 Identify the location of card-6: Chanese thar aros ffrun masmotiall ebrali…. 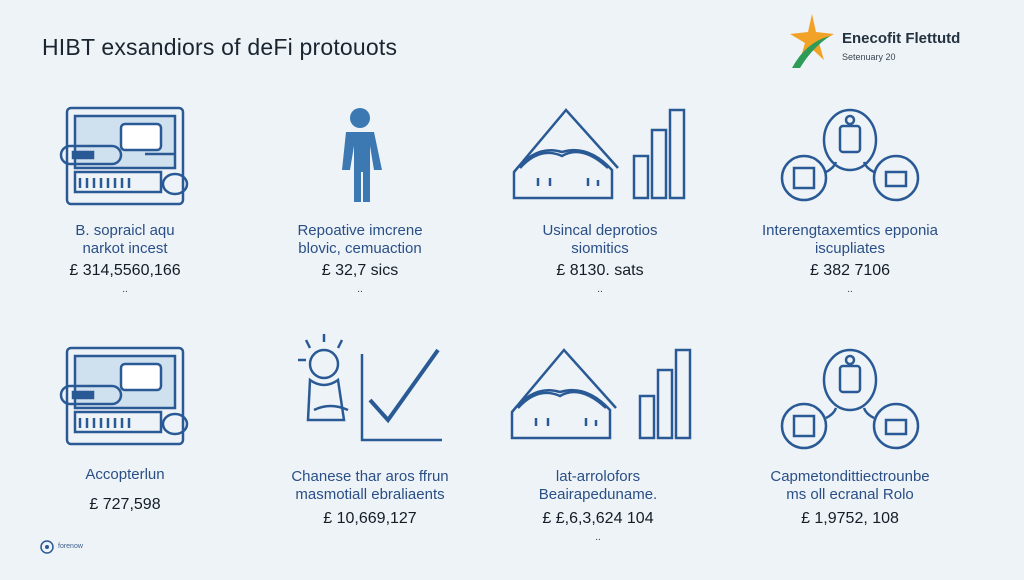
(370, 450).